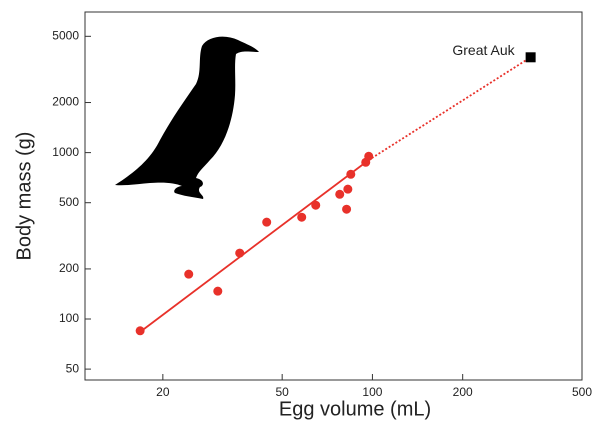 The image size is (597, 422). Describe the element at coordinates (69, 318) in the screenshot. I see `y-tick-label: 100` at that location.